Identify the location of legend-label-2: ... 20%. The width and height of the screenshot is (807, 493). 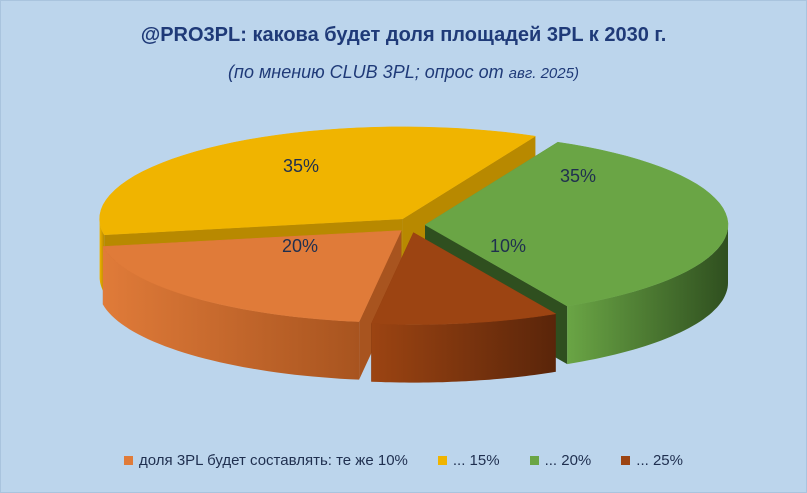
(568, 460).